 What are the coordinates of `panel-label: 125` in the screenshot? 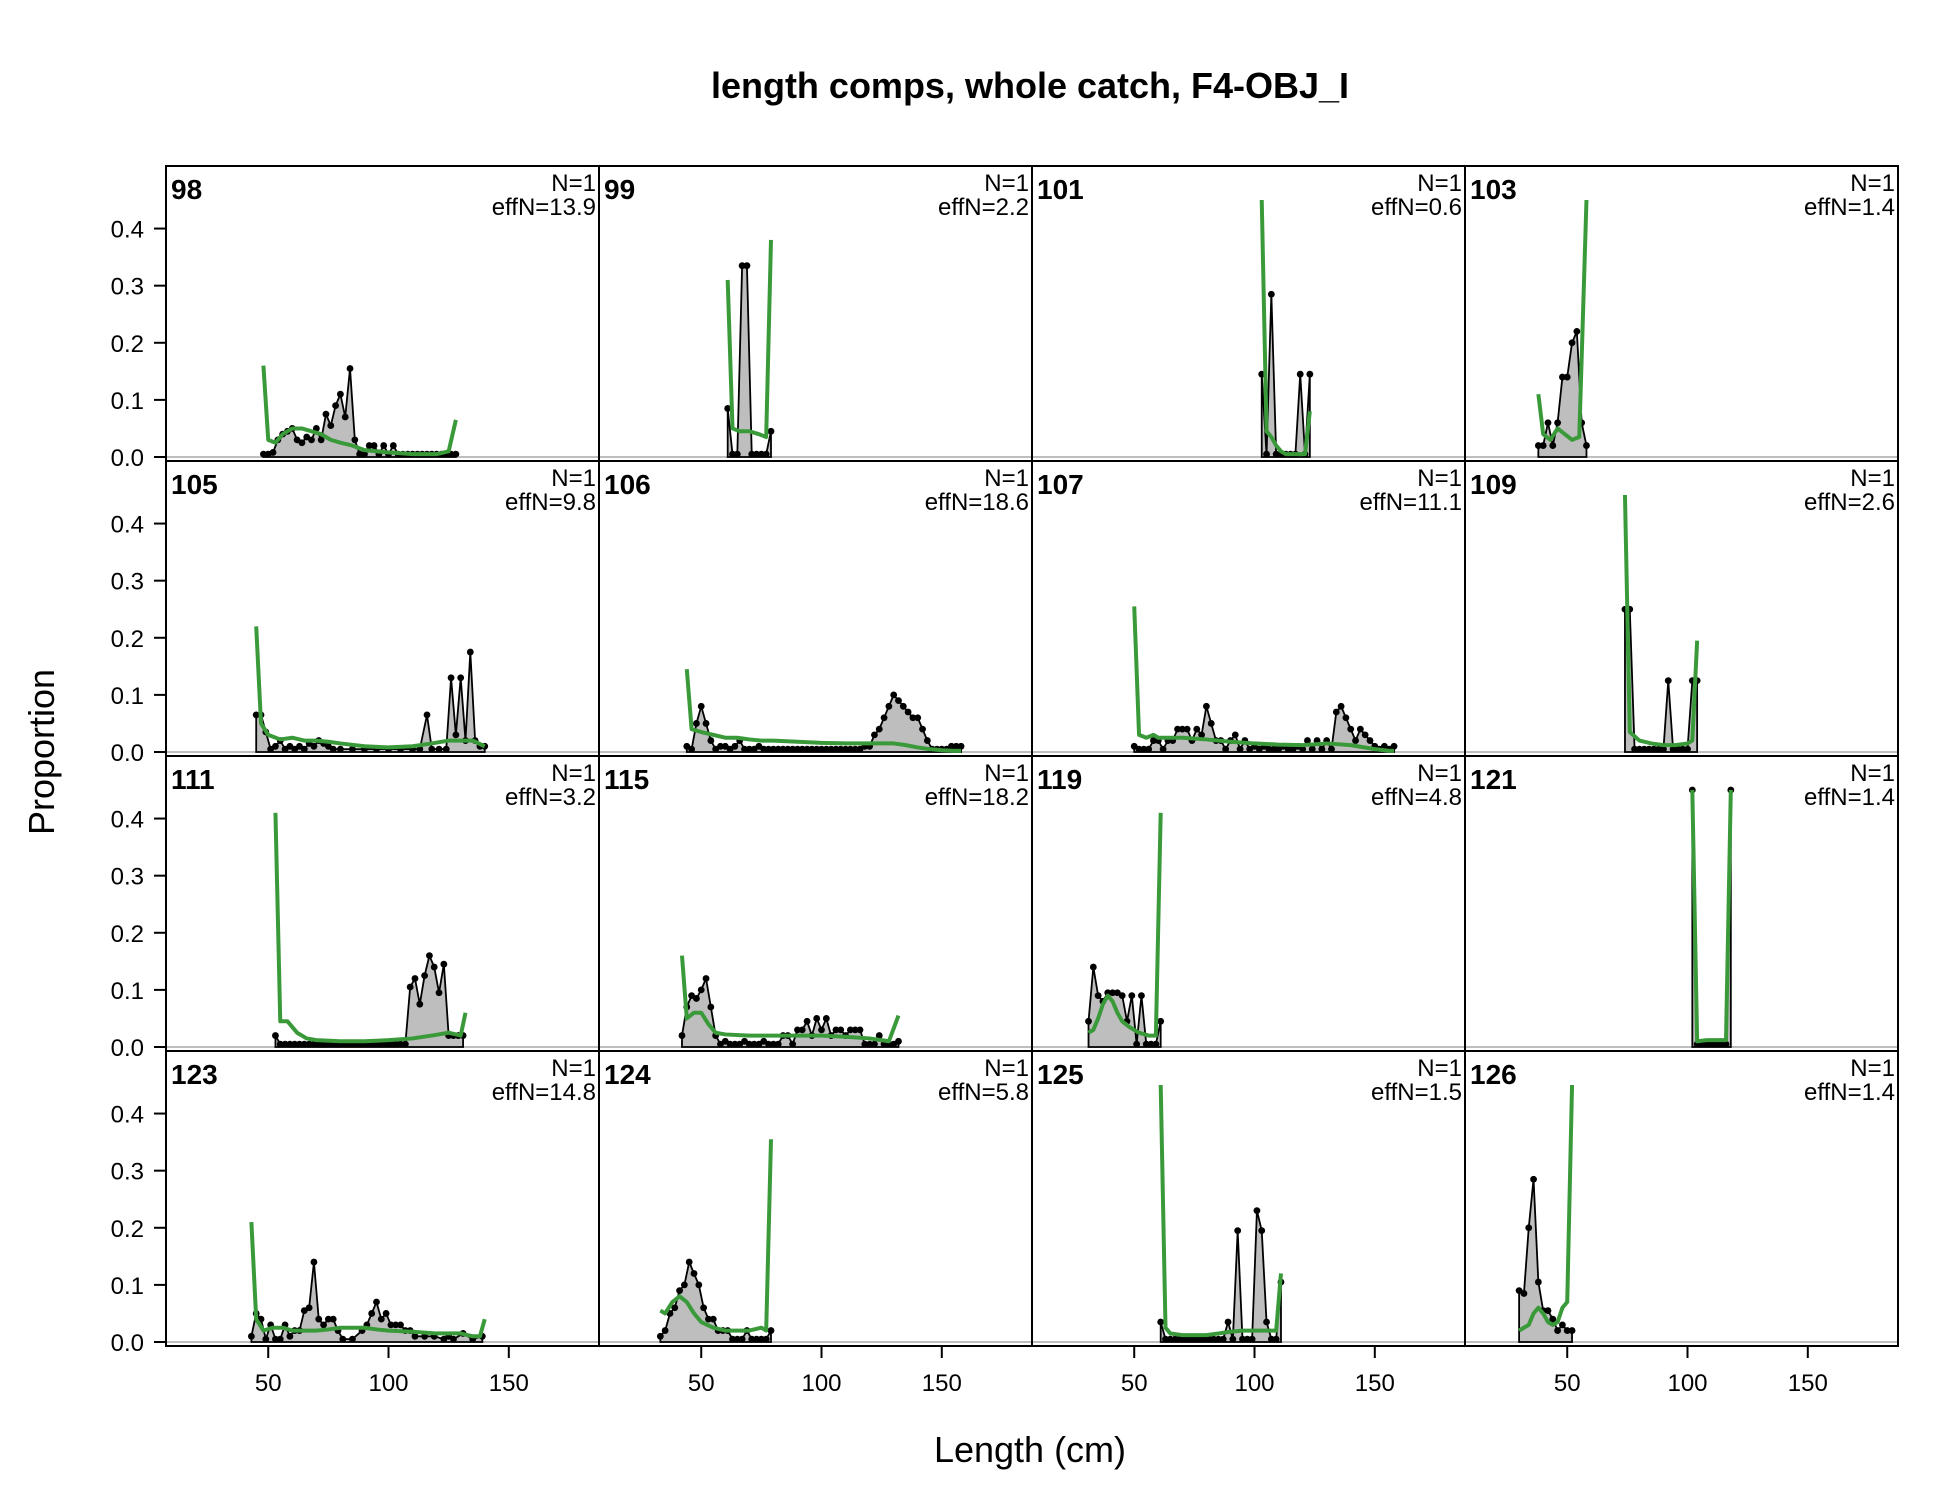 It's located at (1060, 1074).